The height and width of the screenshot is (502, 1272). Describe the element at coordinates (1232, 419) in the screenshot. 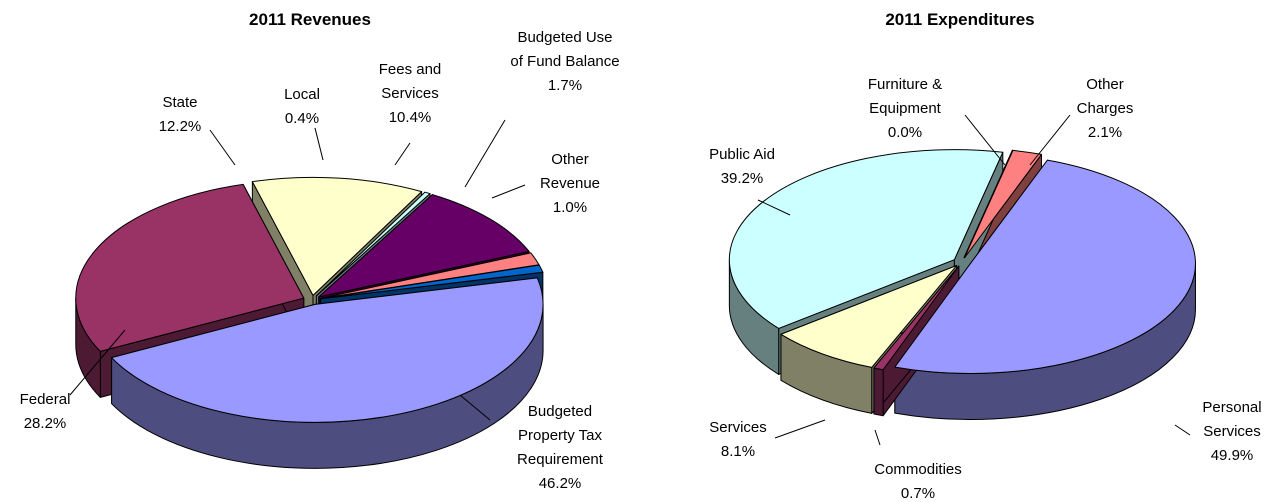

I see `category-label: Personal Services` at that location.